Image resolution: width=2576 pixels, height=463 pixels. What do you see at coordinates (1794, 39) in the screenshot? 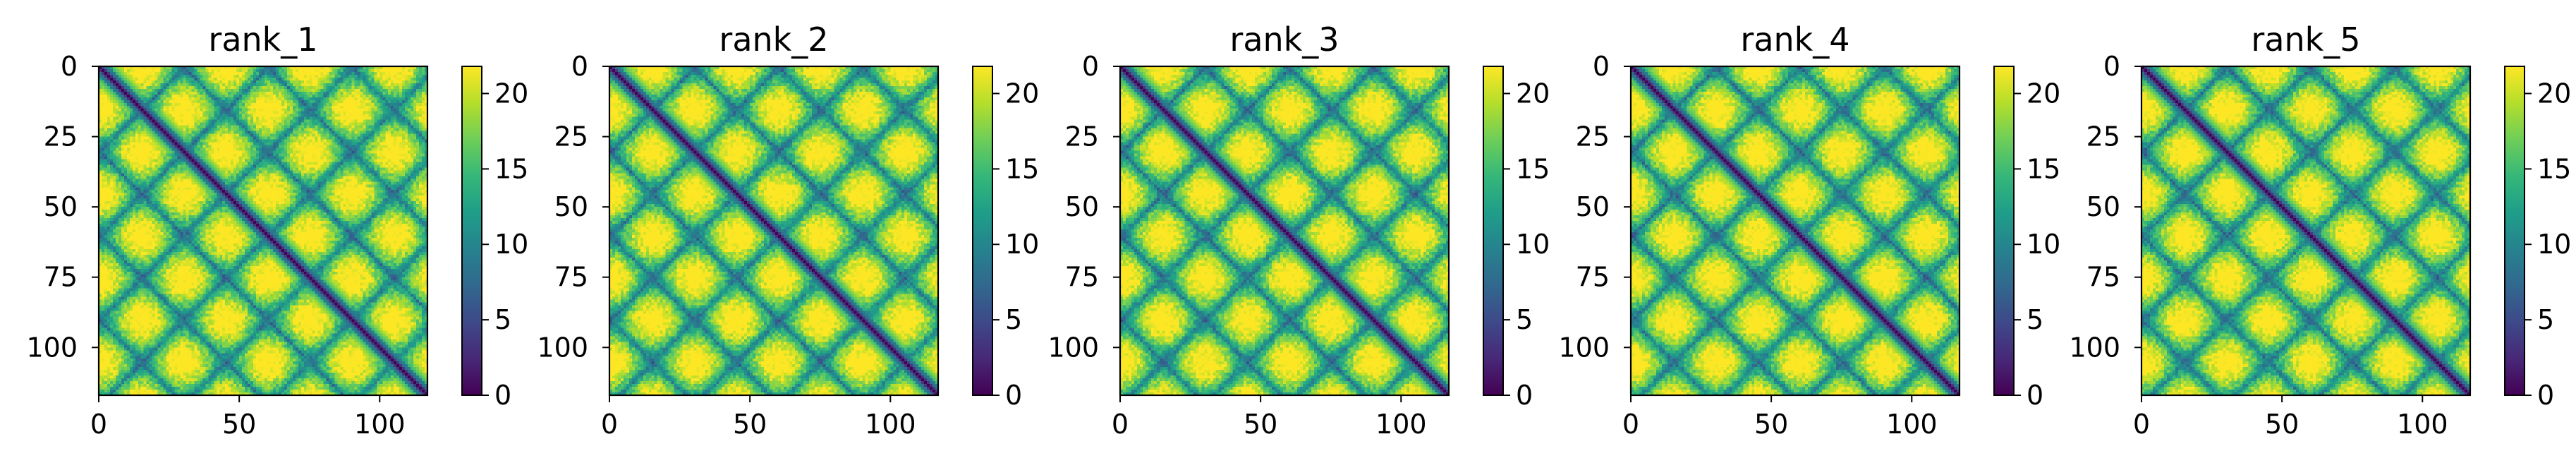
I see `panel-title: rank_4` at bounding box center [1794, 39].